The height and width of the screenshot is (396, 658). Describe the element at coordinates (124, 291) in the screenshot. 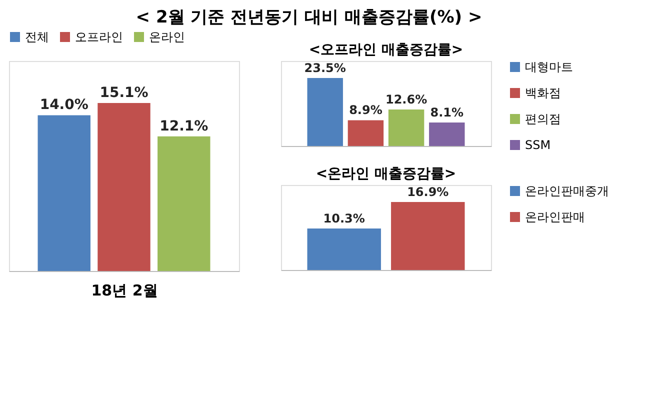

I see `x-axis-title: 18년 2월` at that location.